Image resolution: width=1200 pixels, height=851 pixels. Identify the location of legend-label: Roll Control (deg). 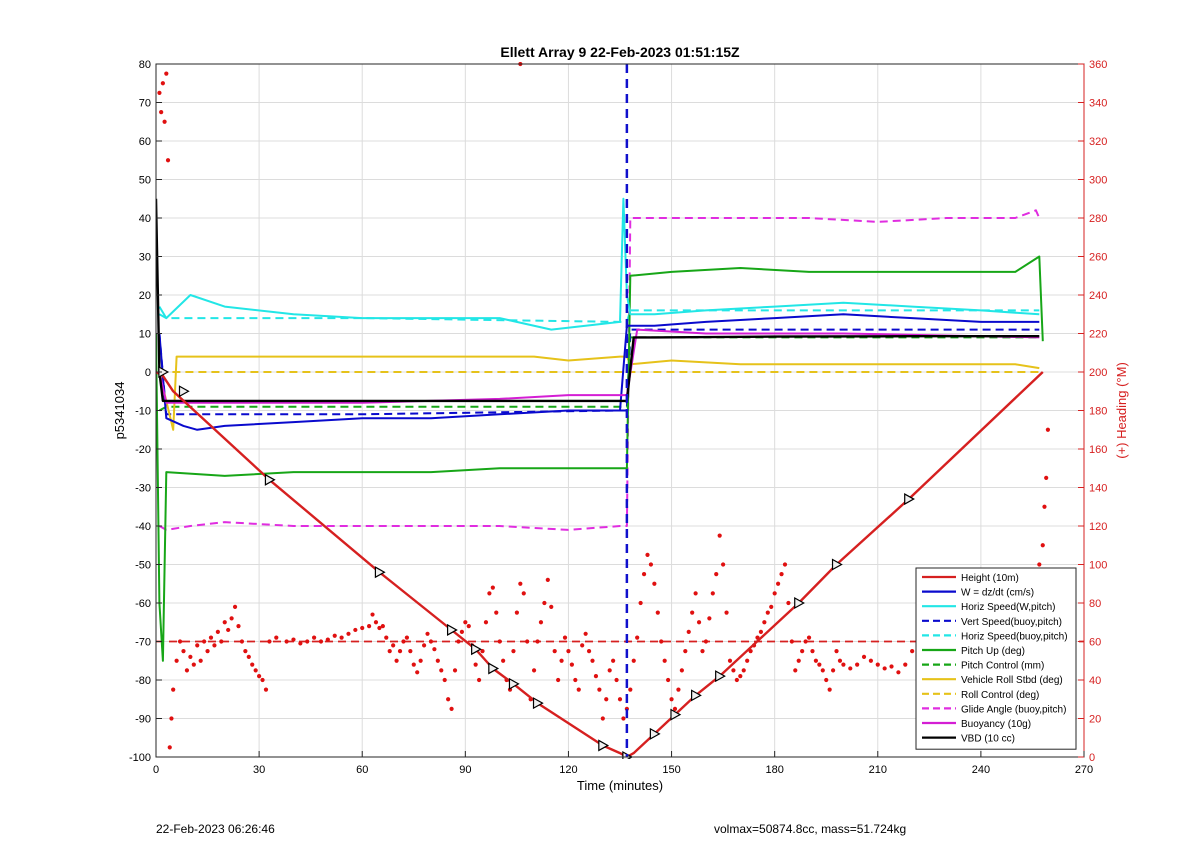
(1000, 695).